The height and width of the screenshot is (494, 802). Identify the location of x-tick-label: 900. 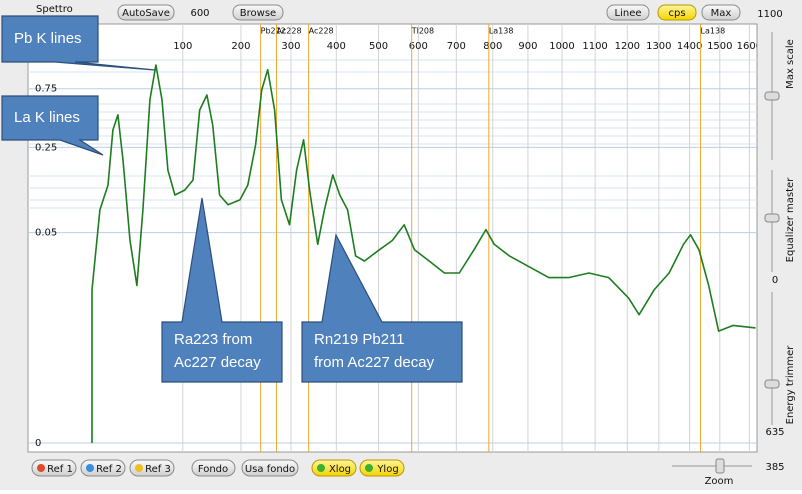
(527, 46).